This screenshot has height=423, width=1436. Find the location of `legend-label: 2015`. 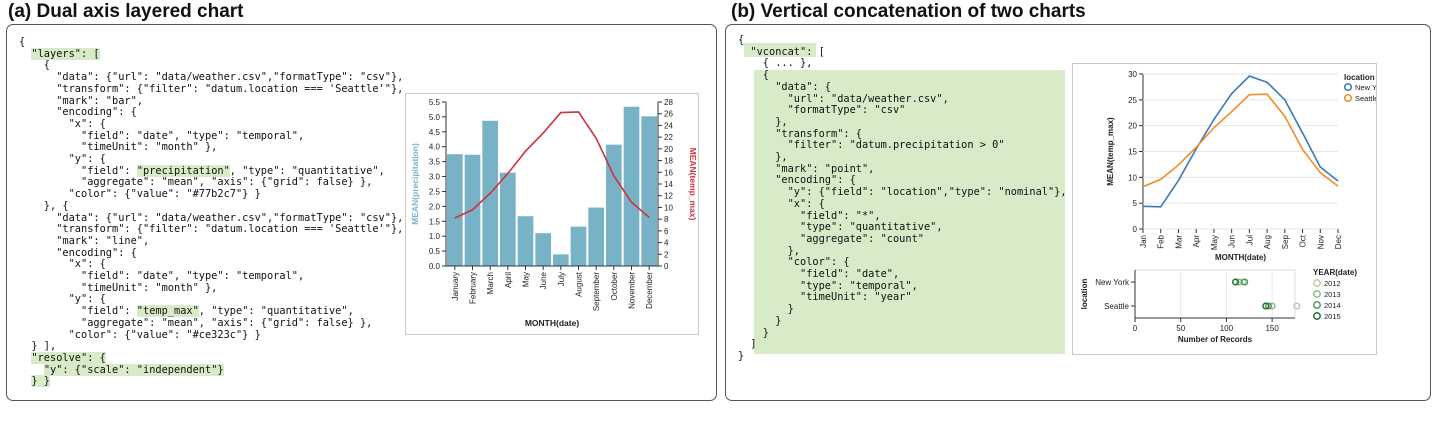

legend-label: 2015 is located at coordinates (1332, 316).